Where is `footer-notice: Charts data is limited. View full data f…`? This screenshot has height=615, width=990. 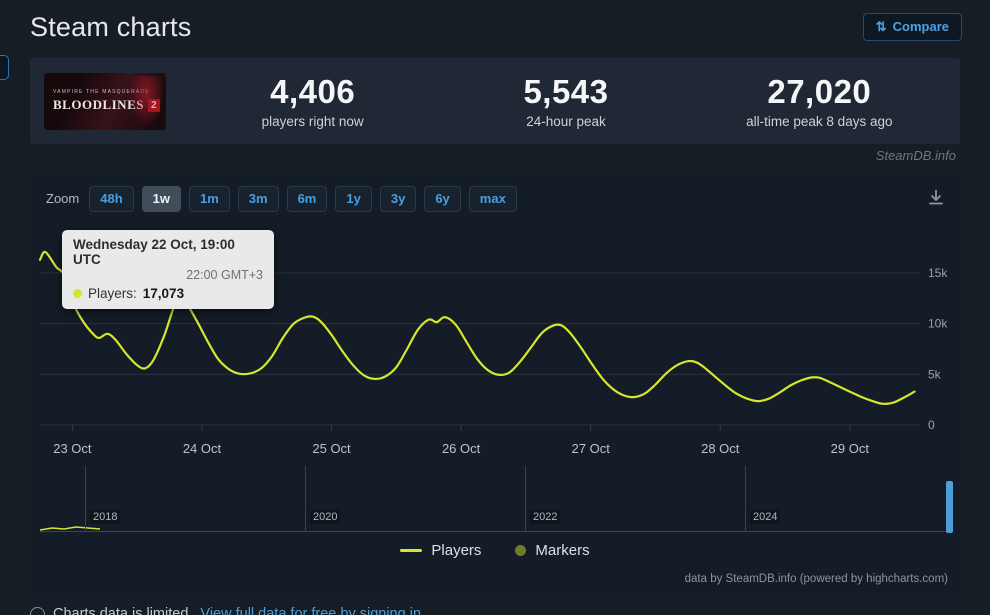
footer-notice: Charts data is limited. View full data f… is located at coordinates (510, 610).